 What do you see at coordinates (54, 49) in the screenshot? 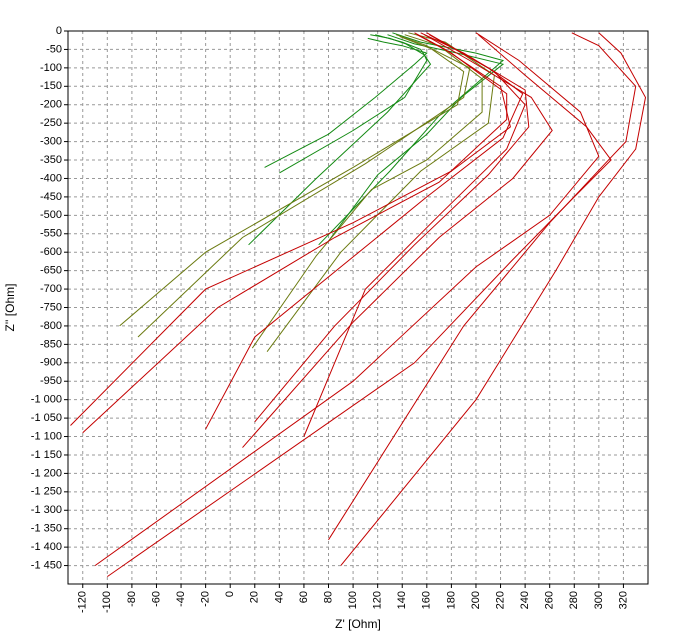
I see `y-tick-label: -50` at bounding box center [54, 49].